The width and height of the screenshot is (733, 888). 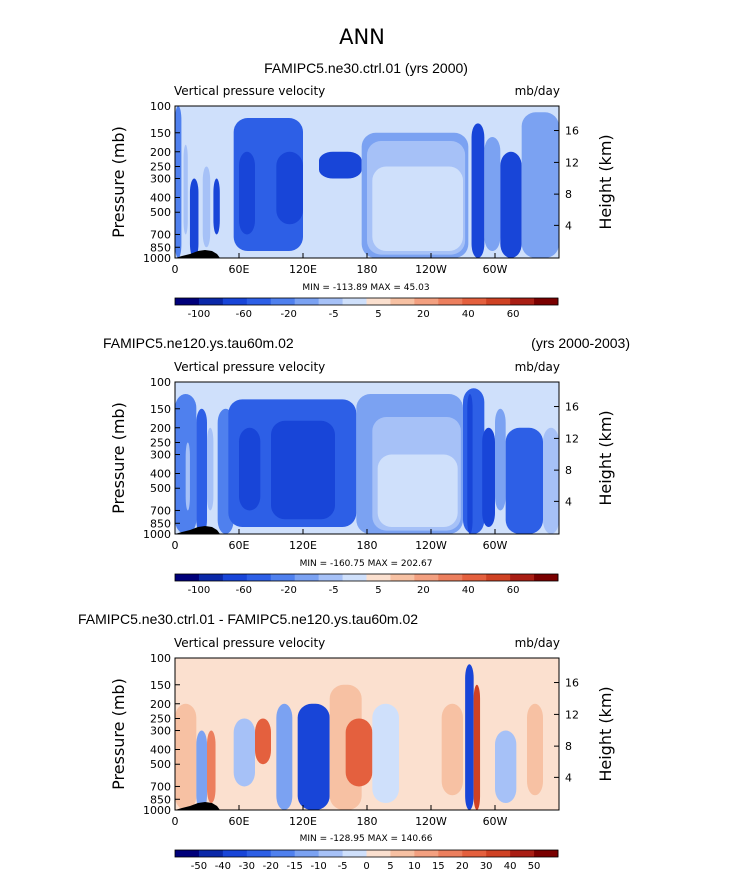 What do you see at coordinates (605, 181) in the screenshot?
I see `panel-1-y2label: Height (km)` at bounding box center [605, 181].